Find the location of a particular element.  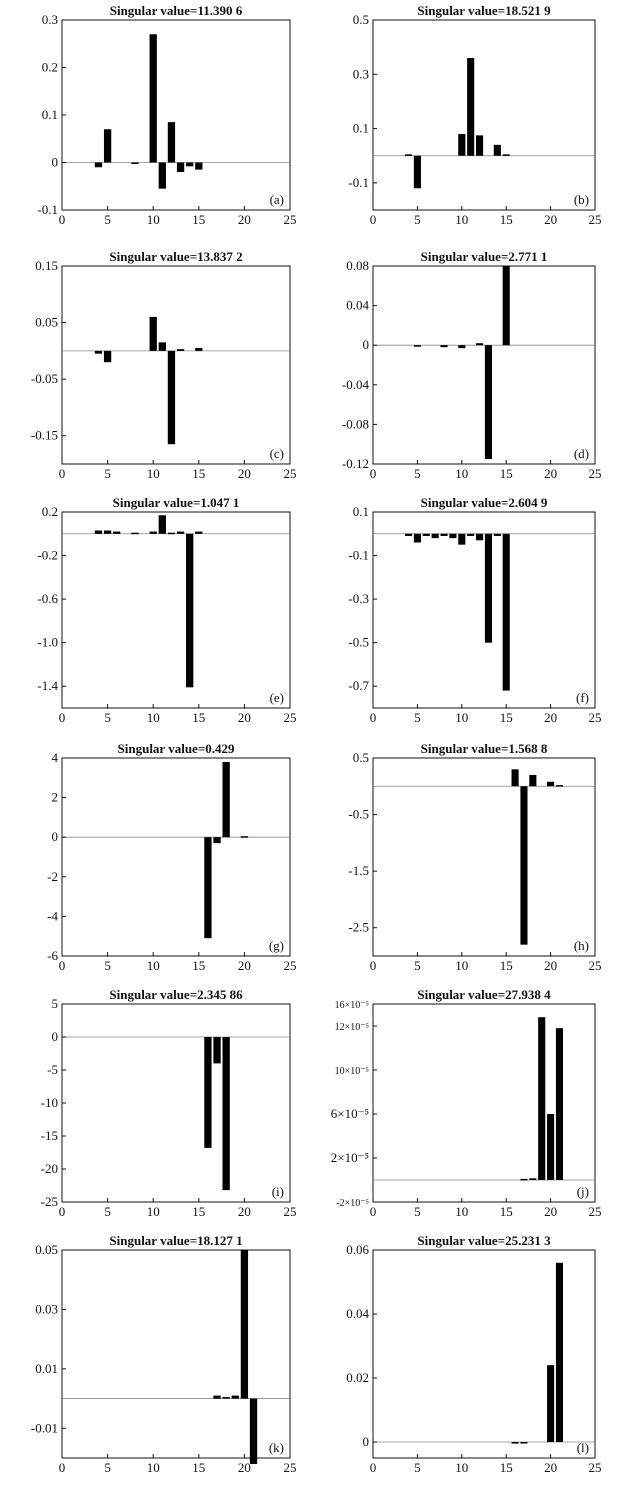

y-tick-label: 0.1 is located at coordinates (361, 511).